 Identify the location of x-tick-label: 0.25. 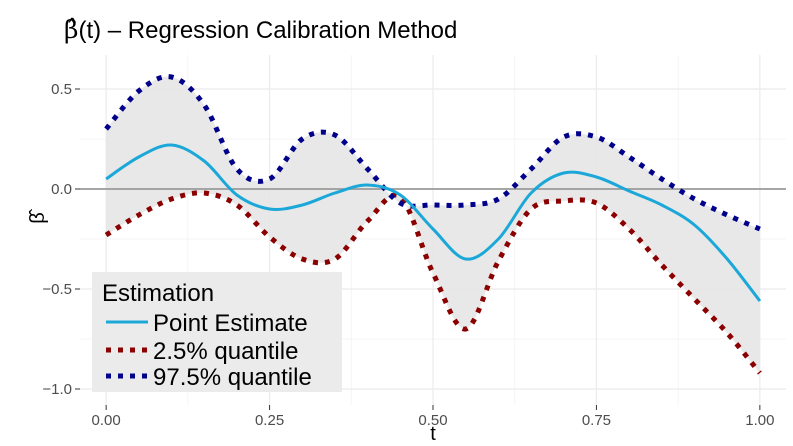
(269, 420).